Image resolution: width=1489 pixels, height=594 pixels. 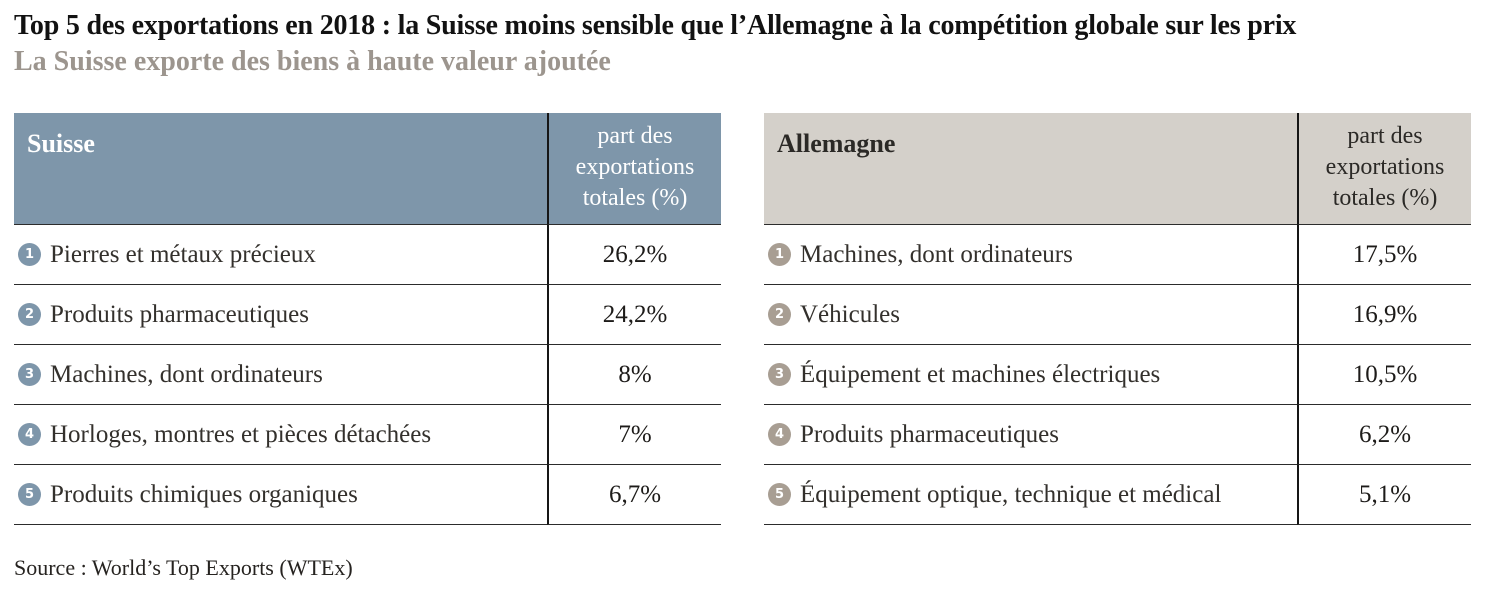 What do you see at coordinates (1384, 495) in the screenshot?
I see `row-value: 5,1%` at bounding box center [1384, 495].